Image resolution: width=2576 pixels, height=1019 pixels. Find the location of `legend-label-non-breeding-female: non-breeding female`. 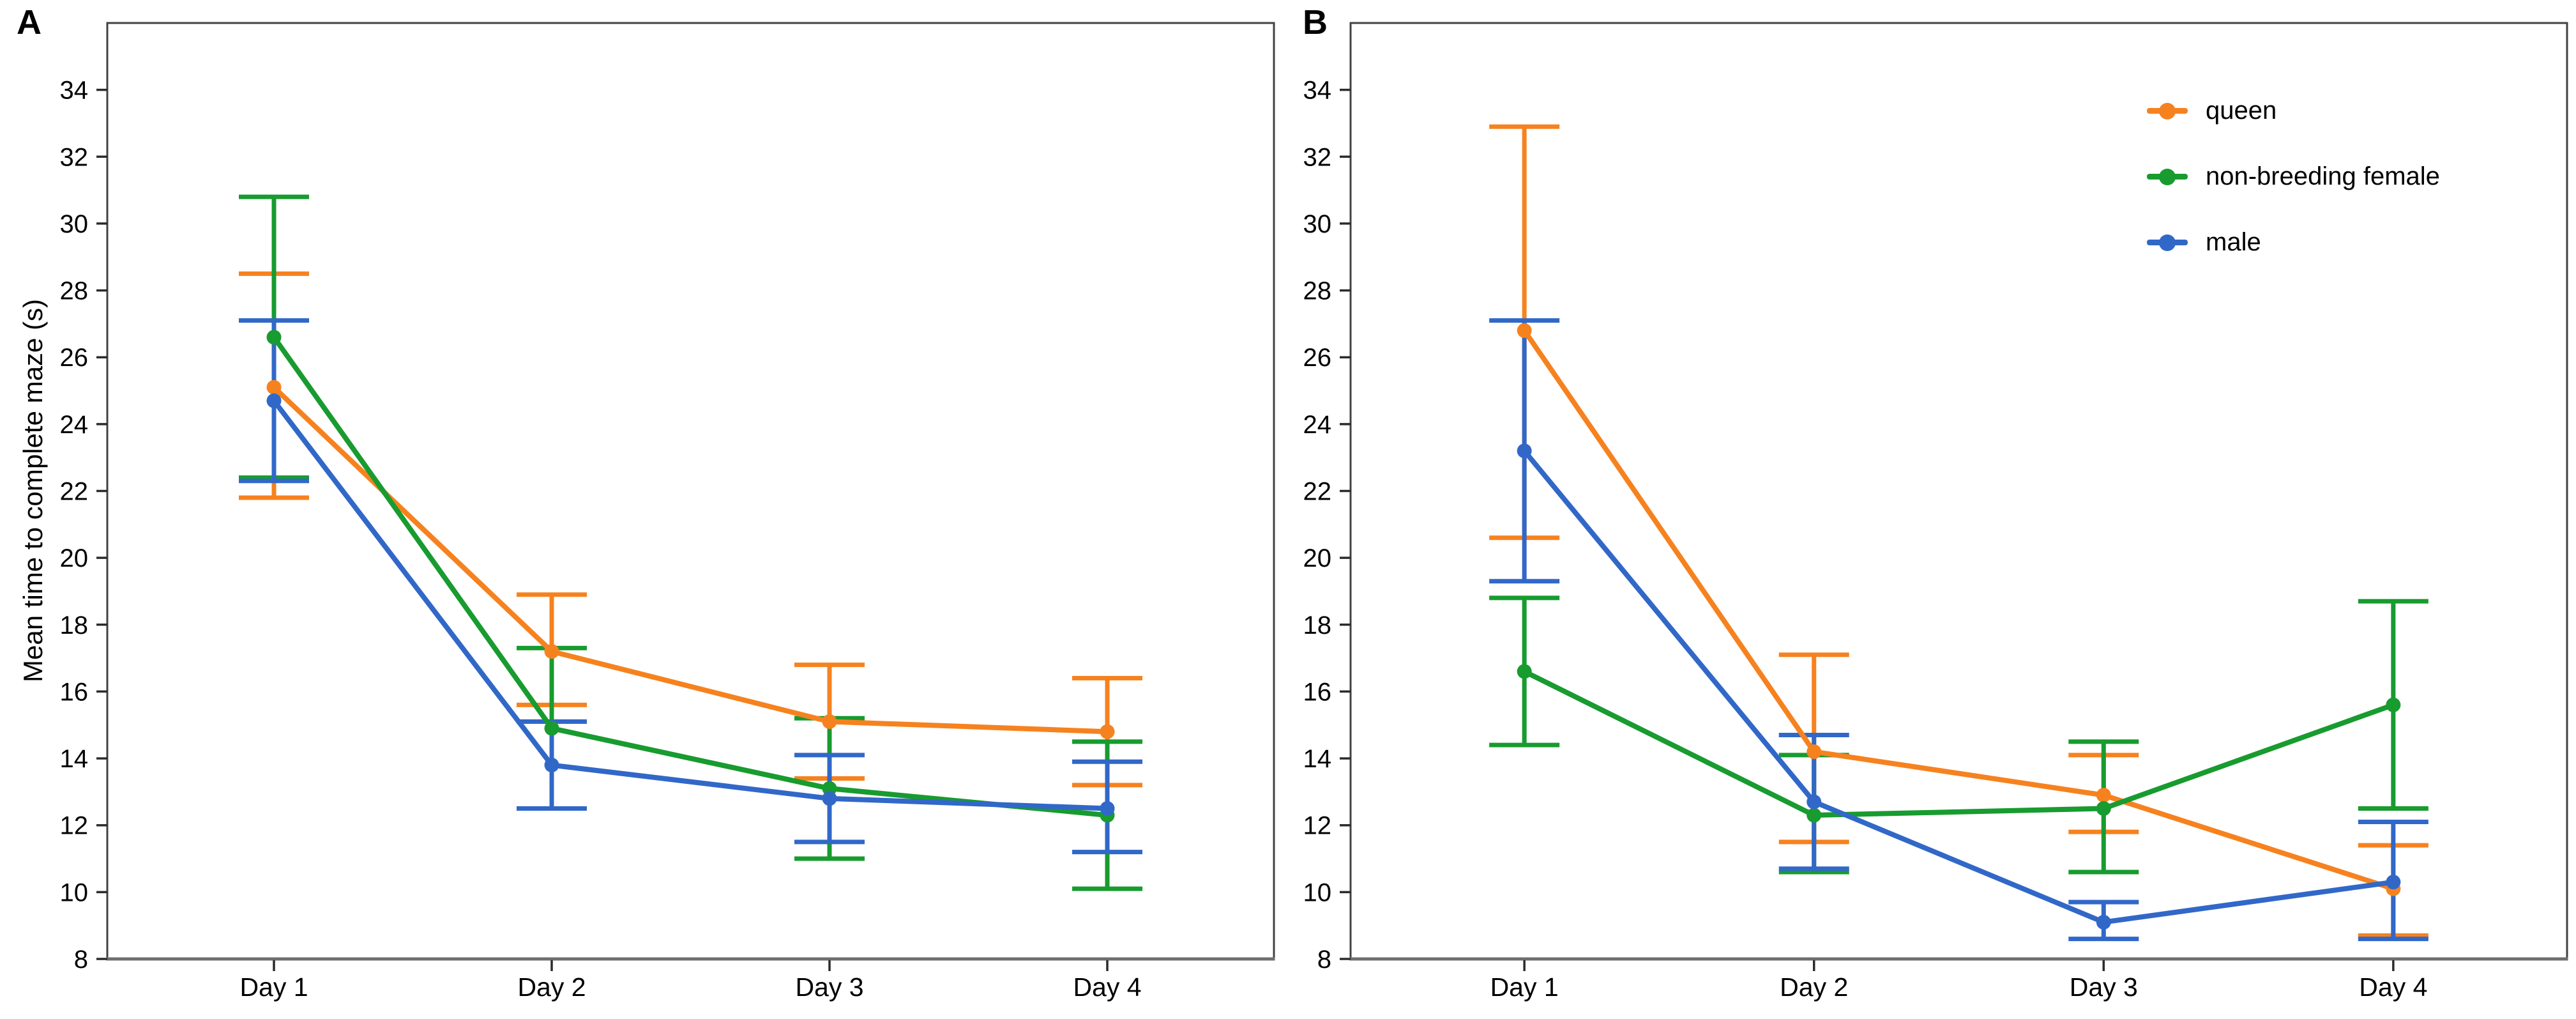

legend-label-non-breeding-female: non-breeding female is located at coordinates (2323, 176).